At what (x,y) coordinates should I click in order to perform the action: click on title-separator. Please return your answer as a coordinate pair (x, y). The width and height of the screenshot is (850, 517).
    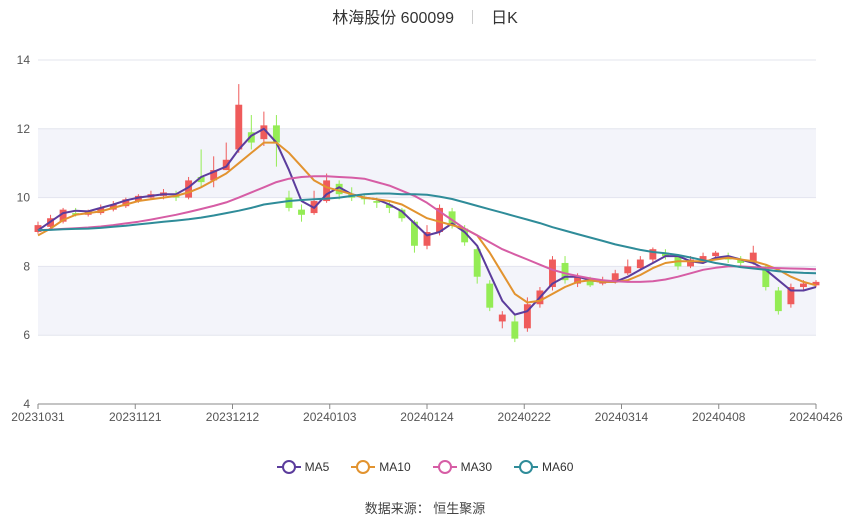
    Looking at the image, I should click on (473, 17).